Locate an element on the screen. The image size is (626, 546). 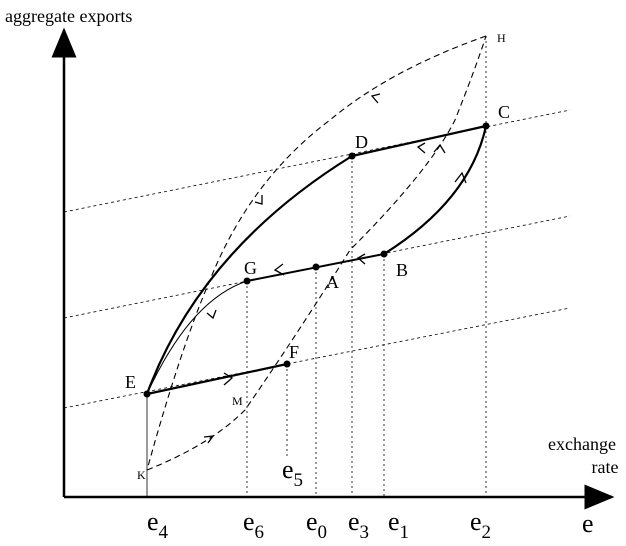
rate-label: e5 is located at coordinates (292, 473).